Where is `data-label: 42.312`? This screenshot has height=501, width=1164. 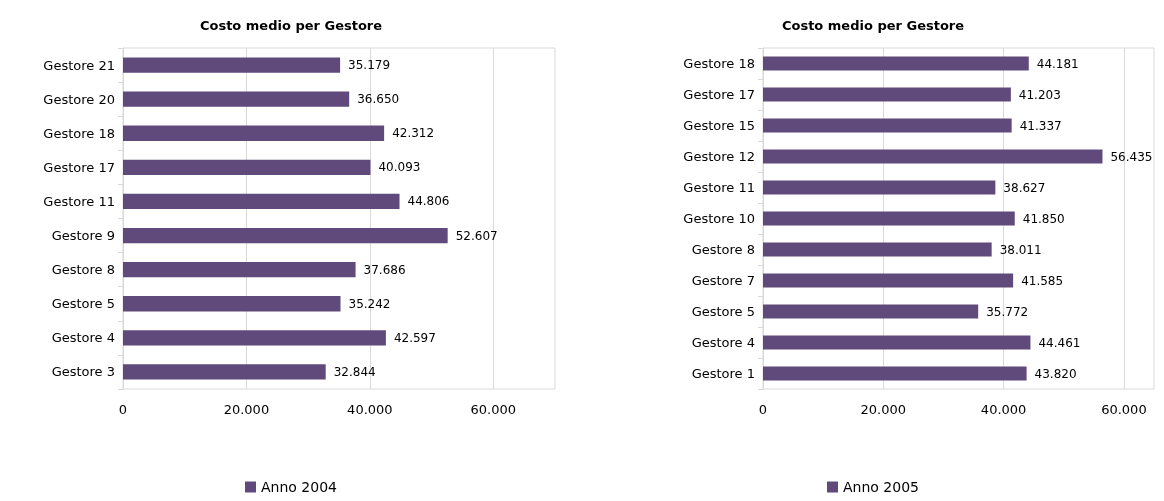
data-label: 42.312 is located at coordinates (413, 133).